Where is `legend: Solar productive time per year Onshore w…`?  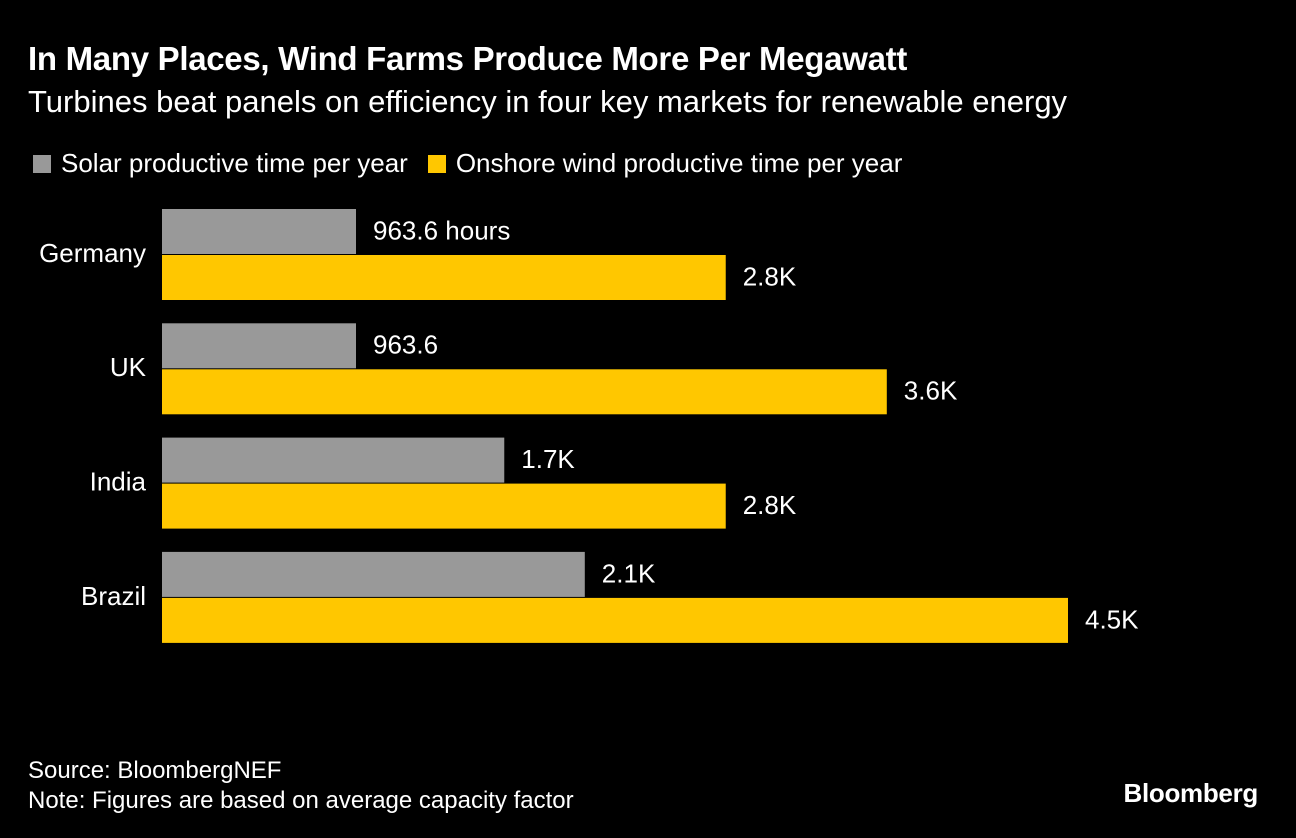 legend: Solar productive time per year Onshore w… is located at coordinates (477, 163).